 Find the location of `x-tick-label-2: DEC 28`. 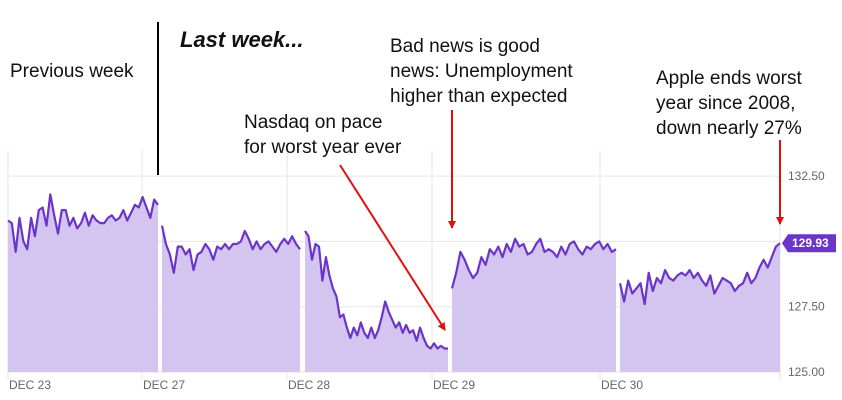

x-tick-label-2: DEC 28 is located at coordinates (309, 385).